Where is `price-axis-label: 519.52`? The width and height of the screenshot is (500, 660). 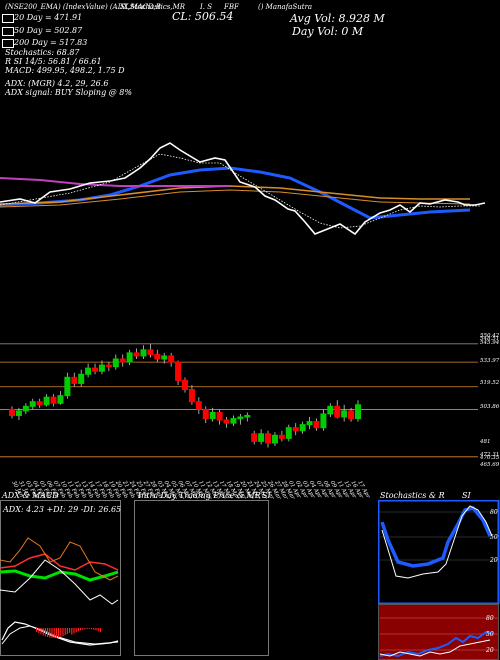
price-axis-label: 519.52 is located at coordinates (489, 383).